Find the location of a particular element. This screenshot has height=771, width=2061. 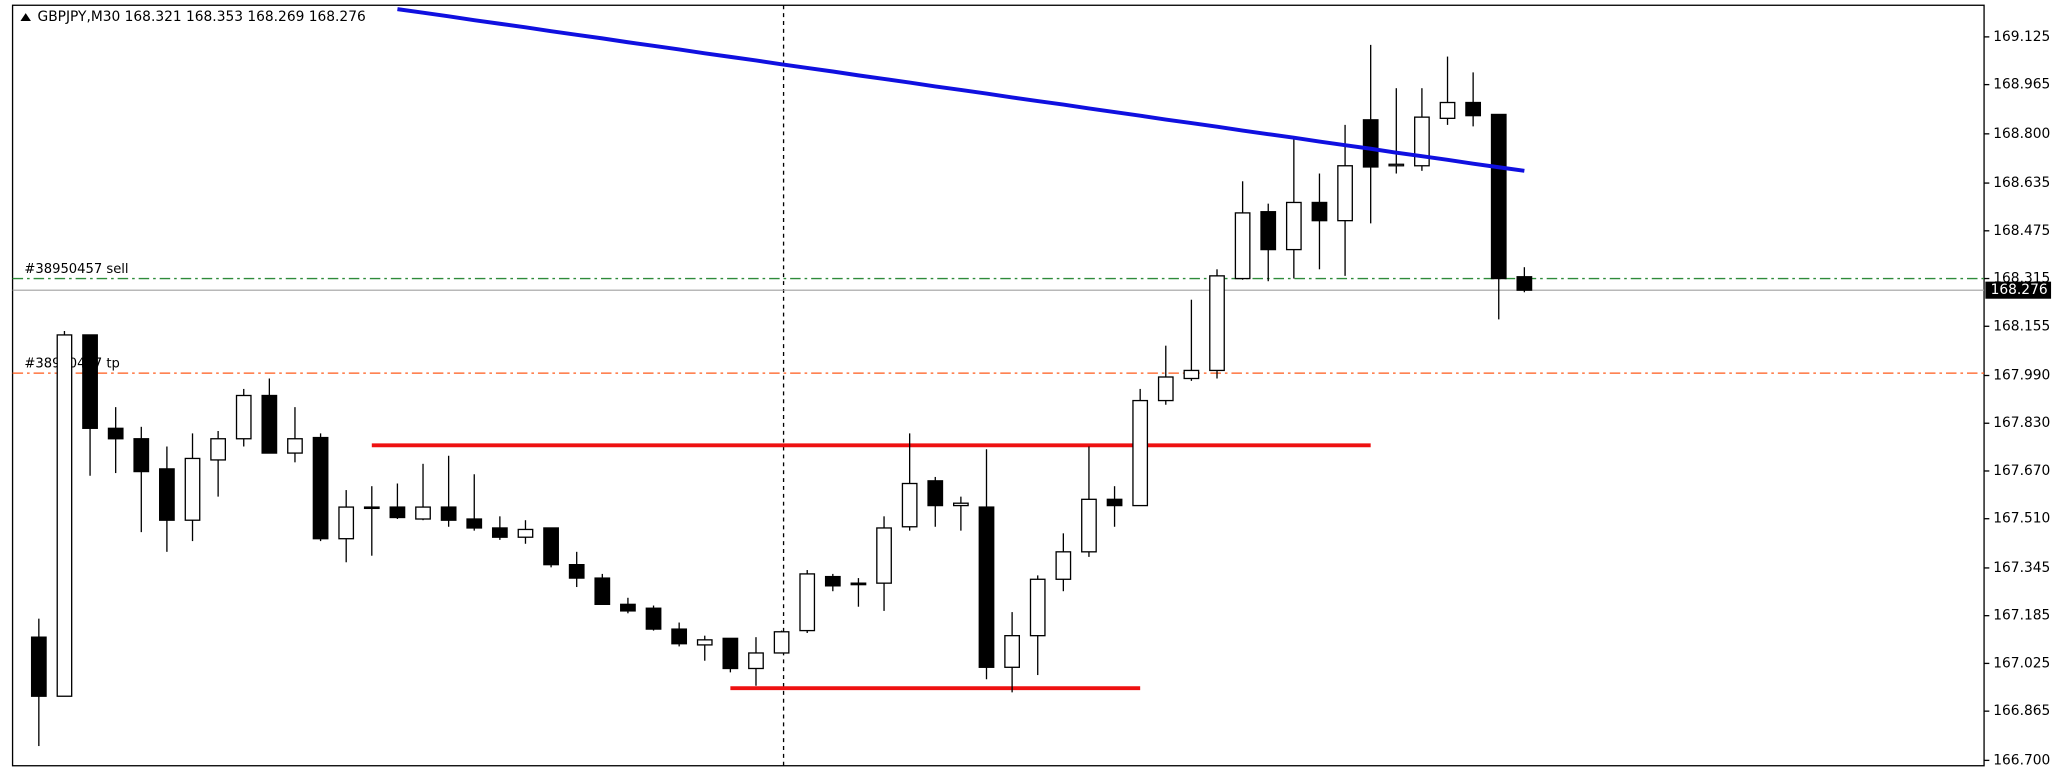

y-tick-label: 166.865 is located at coordinates (2021, 711).